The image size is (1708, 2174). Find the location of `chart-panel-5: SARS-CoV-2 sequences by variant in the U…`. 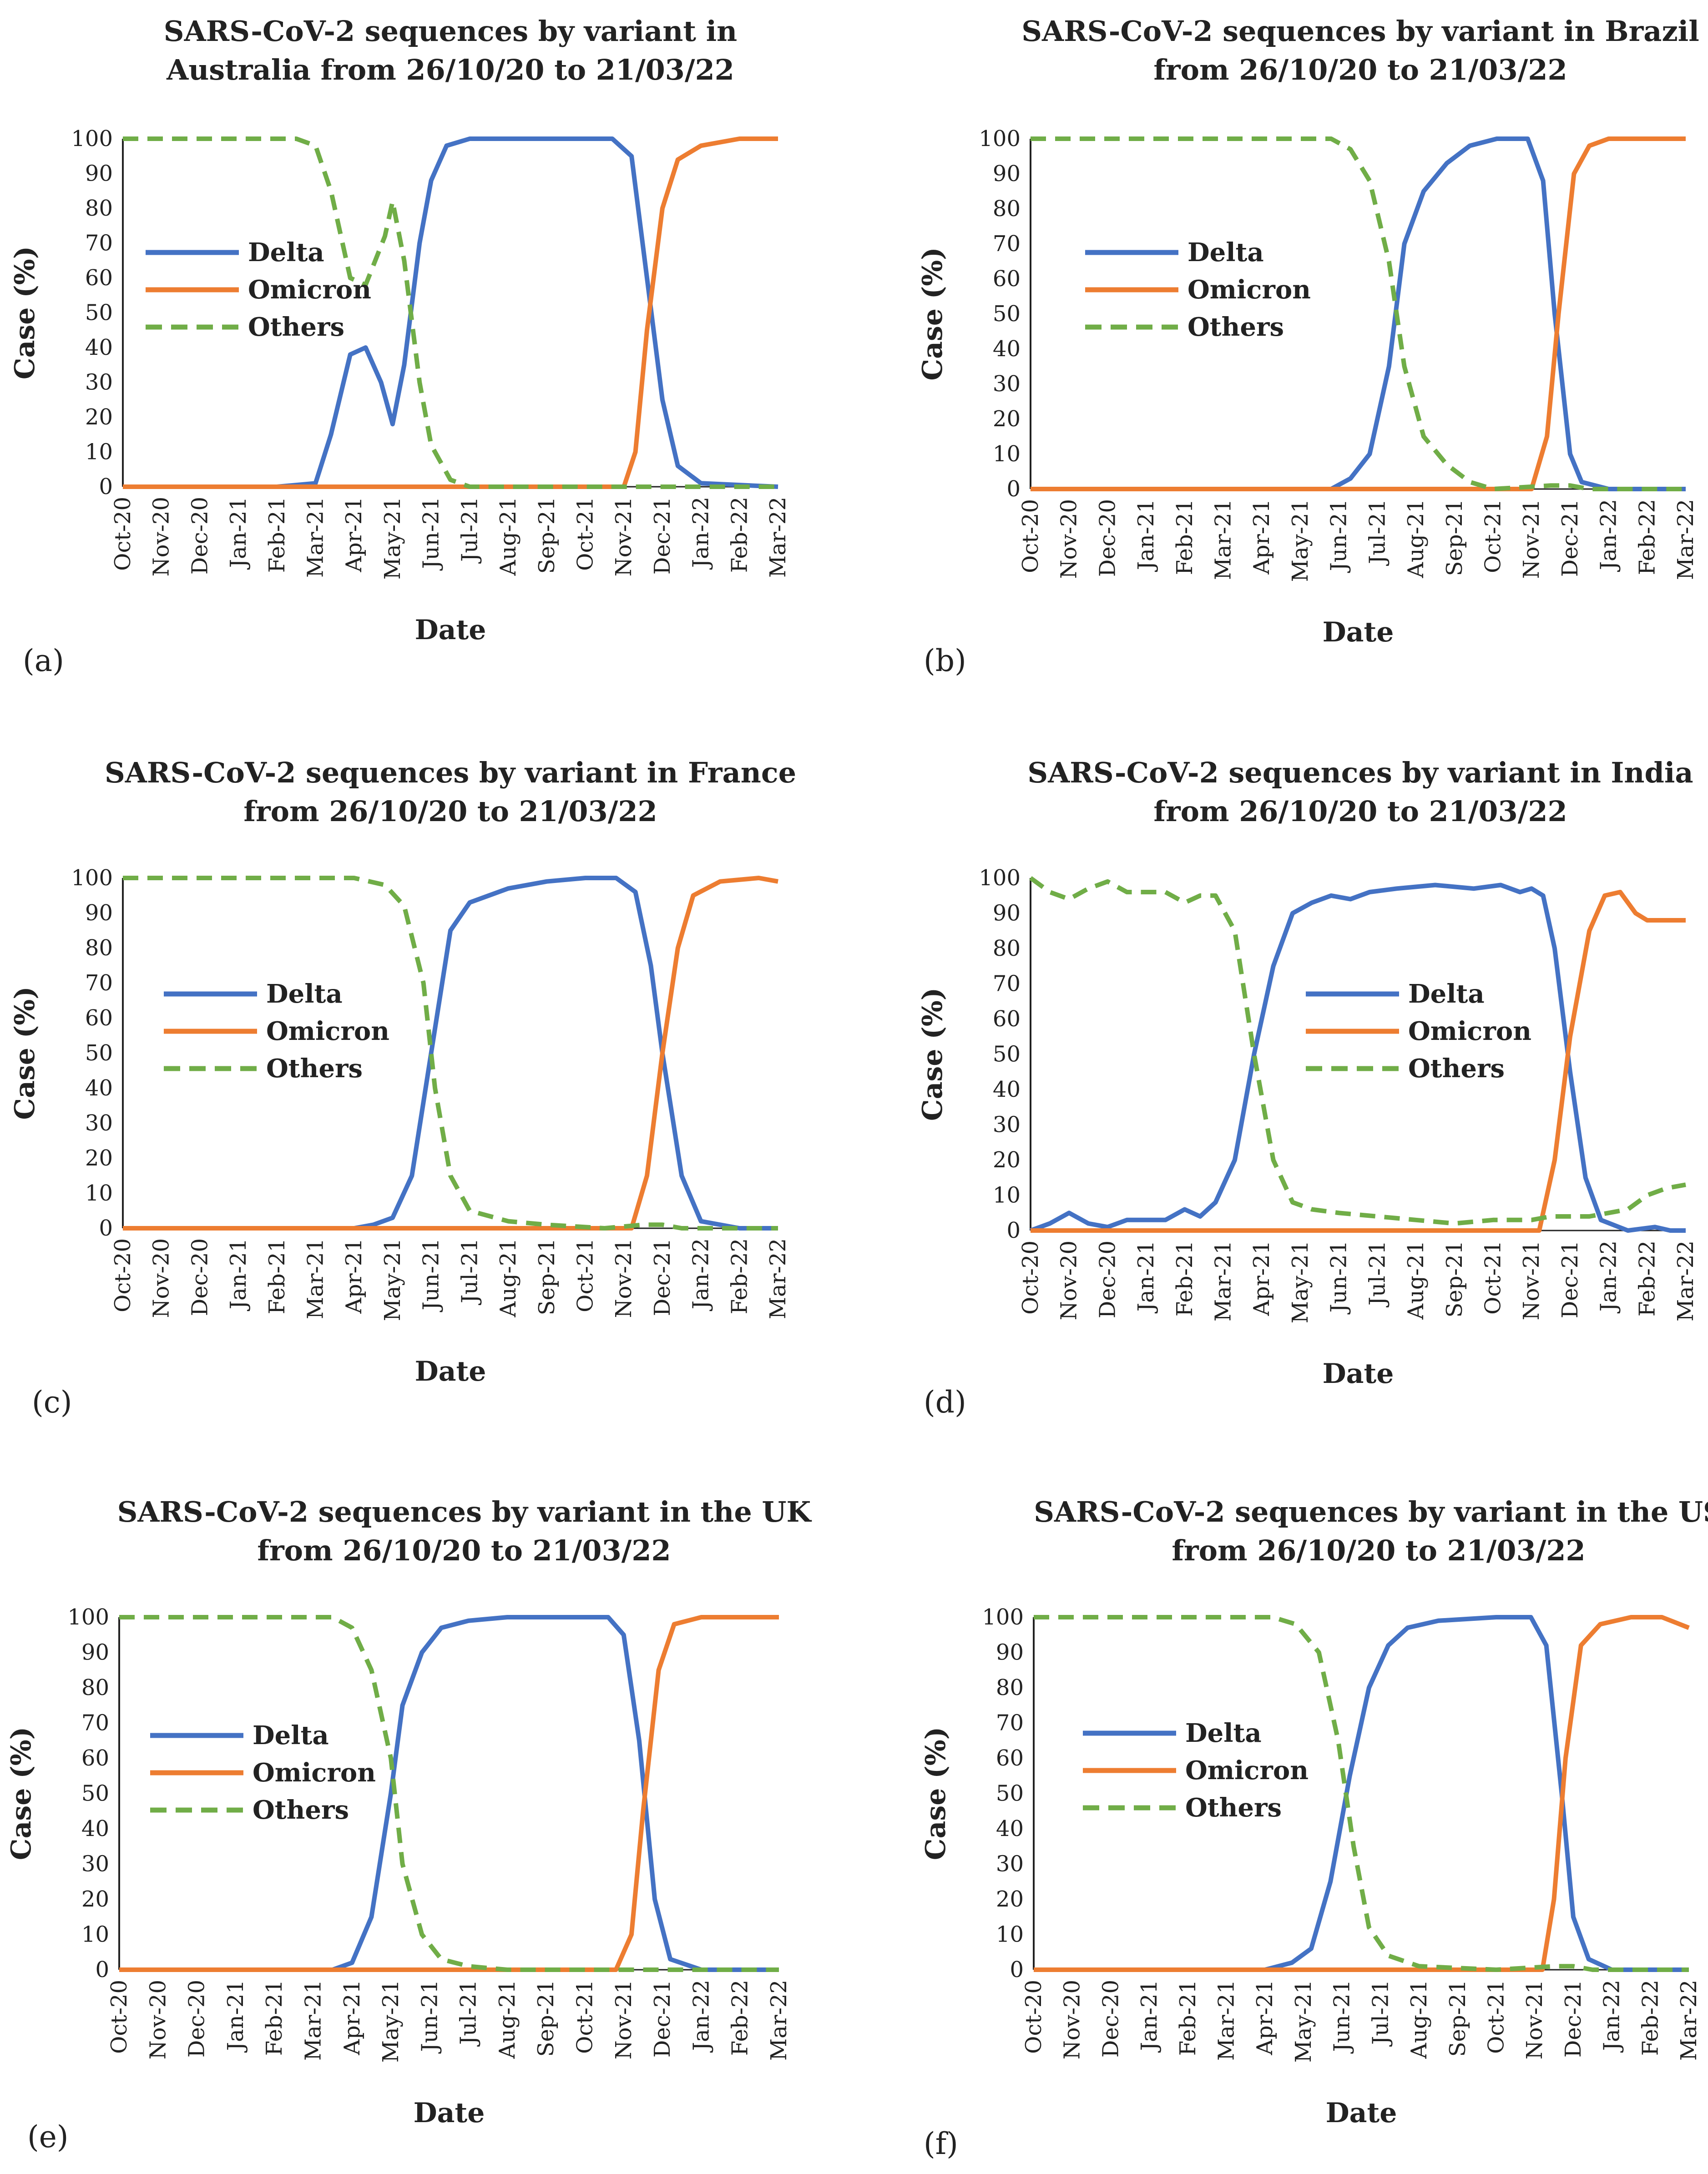

chart-panel-5: SARS-CoV-2 sequences by variant in the U… is located at coordinates (408, 1824).